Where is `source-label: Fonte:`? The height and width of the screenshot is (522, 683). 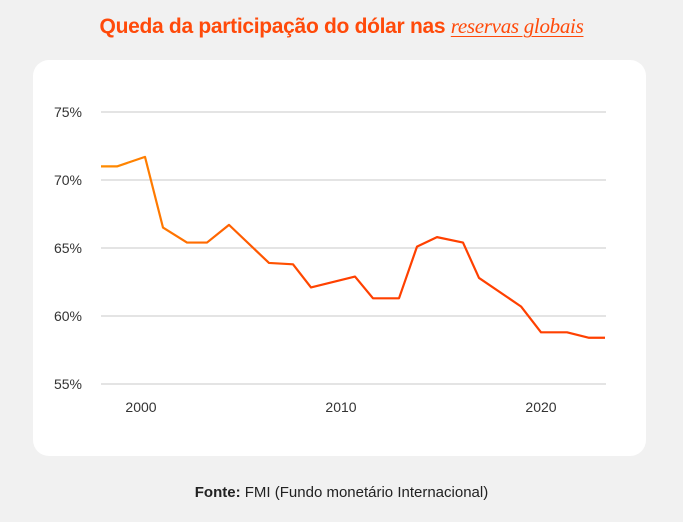 source-label: Fonte: is located at coordinates (217, 492).